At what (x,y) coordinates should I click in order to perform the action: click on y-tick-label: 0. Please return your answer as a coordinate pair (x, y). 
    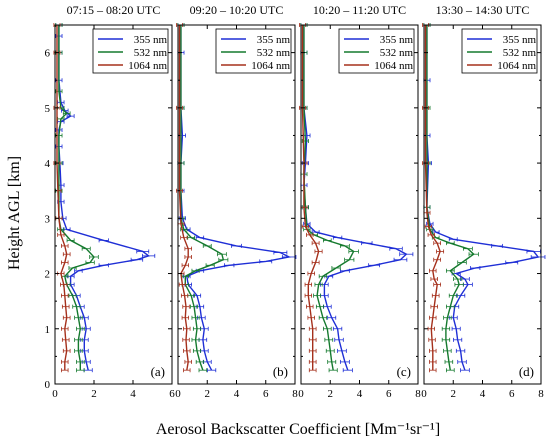
    Looking at the image, I should click on (48, 385).